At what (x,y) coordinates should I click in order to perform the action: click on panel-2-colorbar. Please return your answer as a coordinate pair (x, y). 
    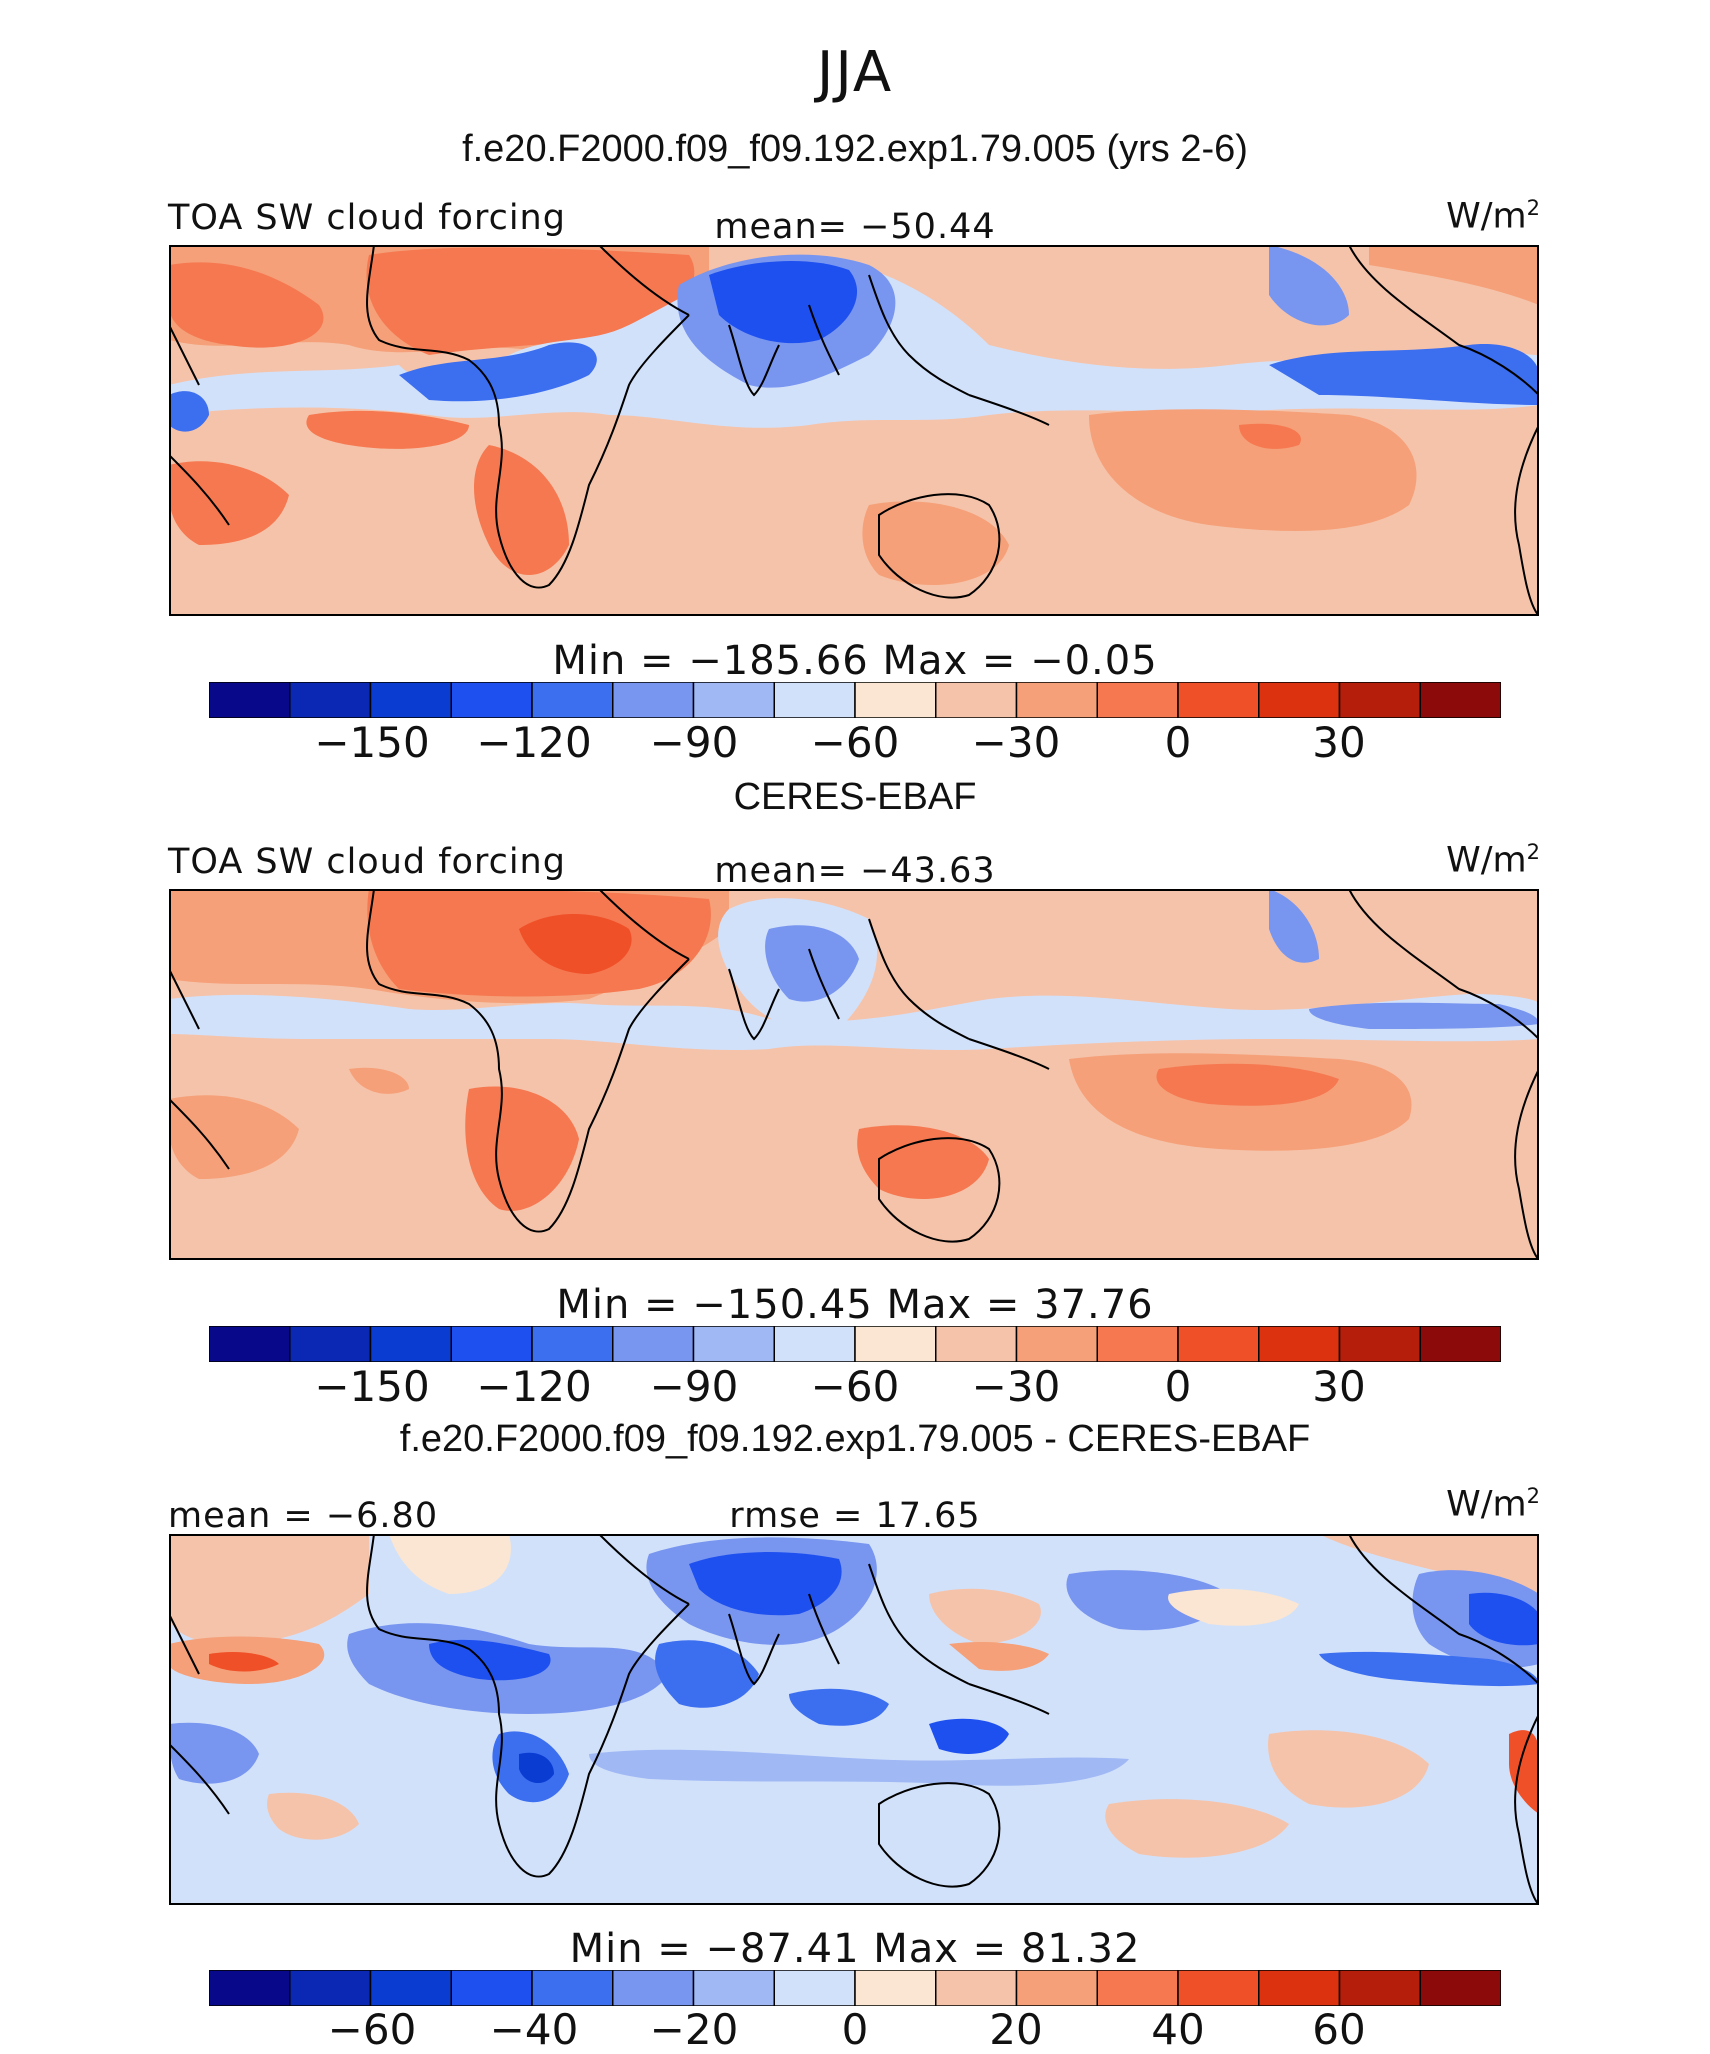
    Looking at the image, I should click on (855, 1344).